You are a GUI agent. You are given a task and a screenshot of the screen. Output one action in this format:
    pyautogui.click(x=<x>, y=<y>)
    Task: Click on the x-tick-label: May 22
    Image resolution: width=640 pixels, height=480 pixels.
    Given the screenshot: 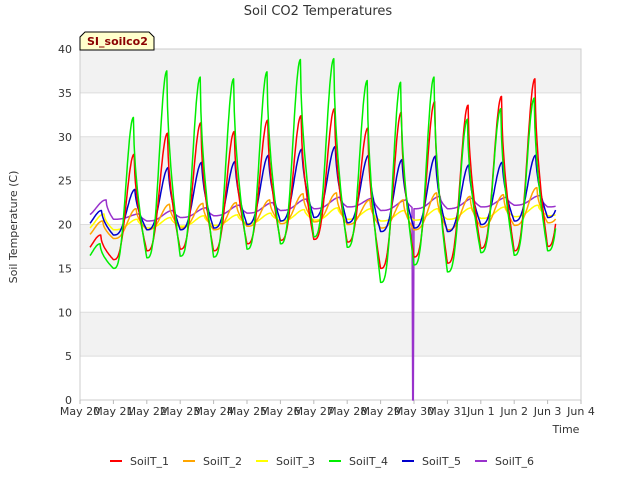 What is the action you would take?
    pyautogui.click(x=147, y=411)
    